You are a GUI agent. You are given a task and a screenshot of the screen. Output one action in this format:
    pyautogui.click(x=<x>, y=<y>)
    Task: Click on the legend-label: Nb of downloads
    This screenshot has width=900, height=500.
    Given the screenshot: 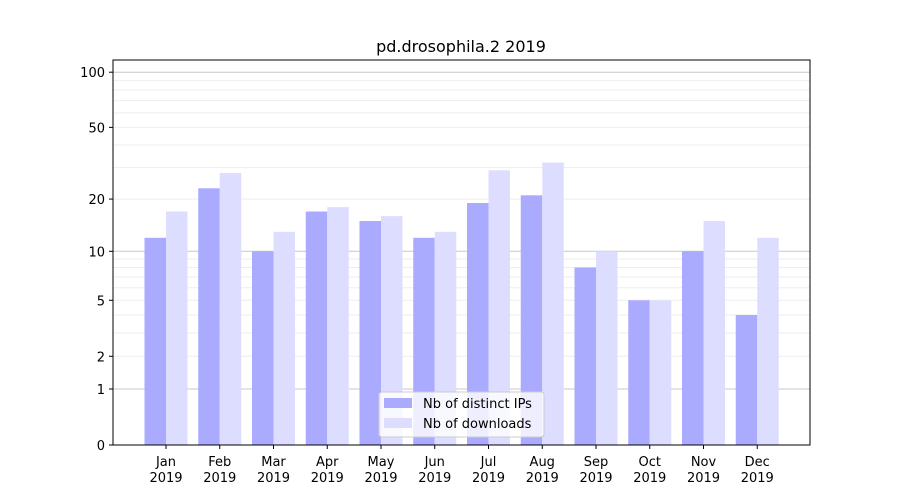 What is the action you would take?
    pyautogui.click(x=477, y=424)
    